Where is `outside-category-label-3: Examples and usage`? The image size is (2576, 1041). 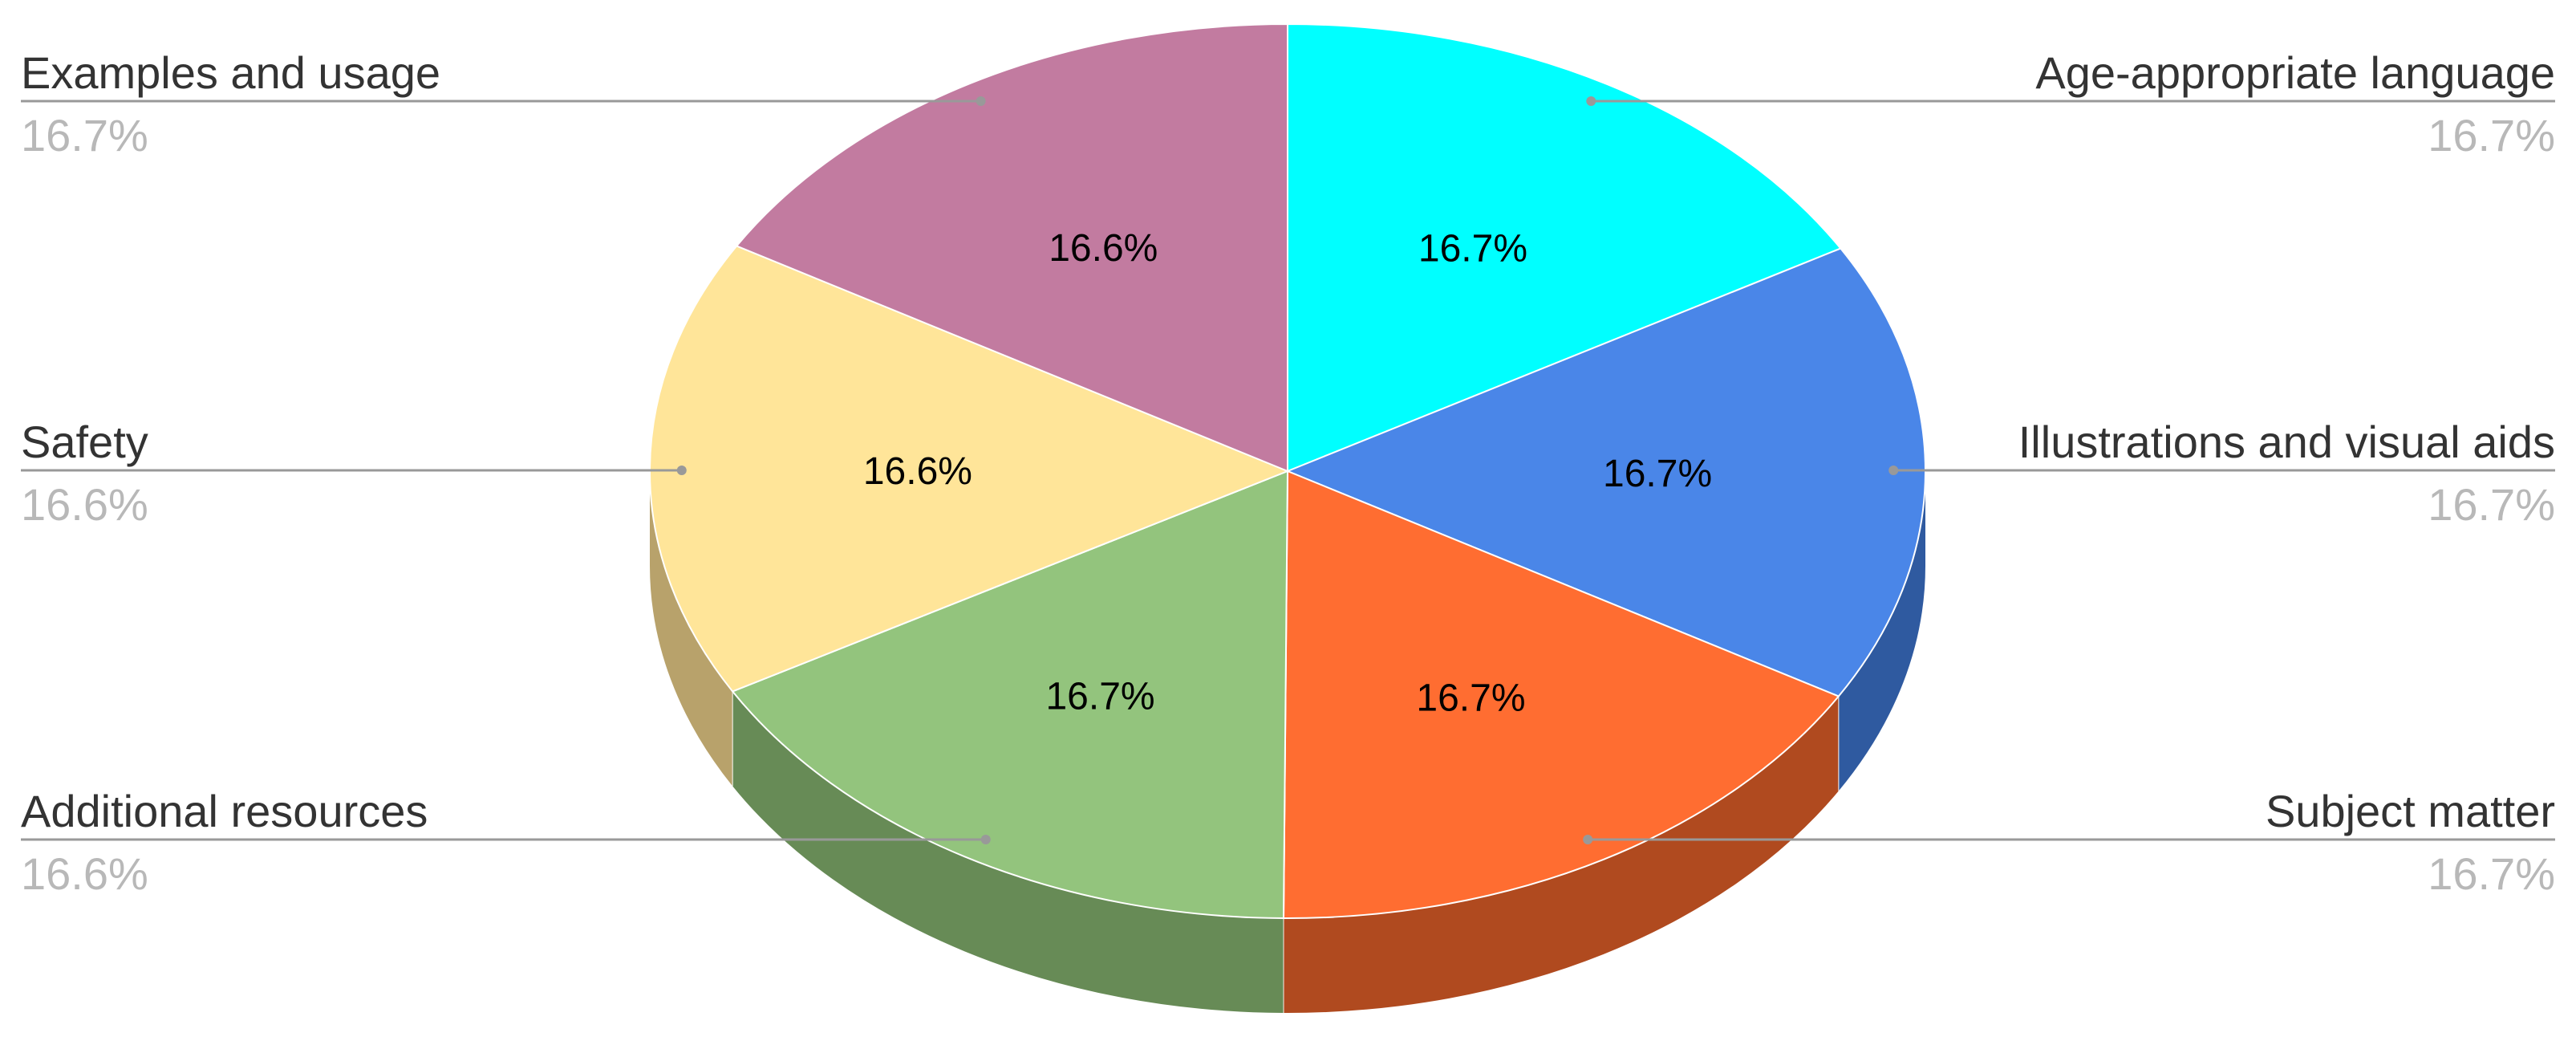
outside-category-label-3: Examples and usage is located at coordinates (230, 73).